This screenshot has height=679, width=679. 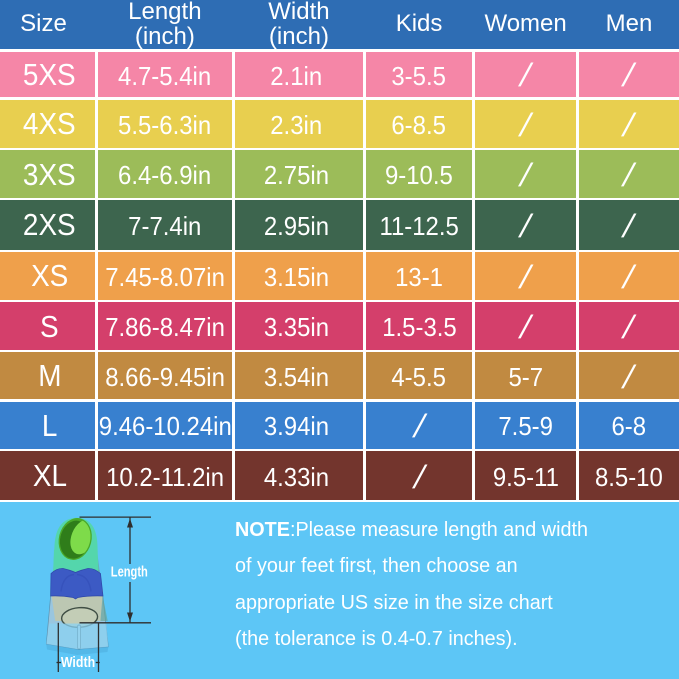 I want to click on svg-text: Width, so click(x=78, y=662).